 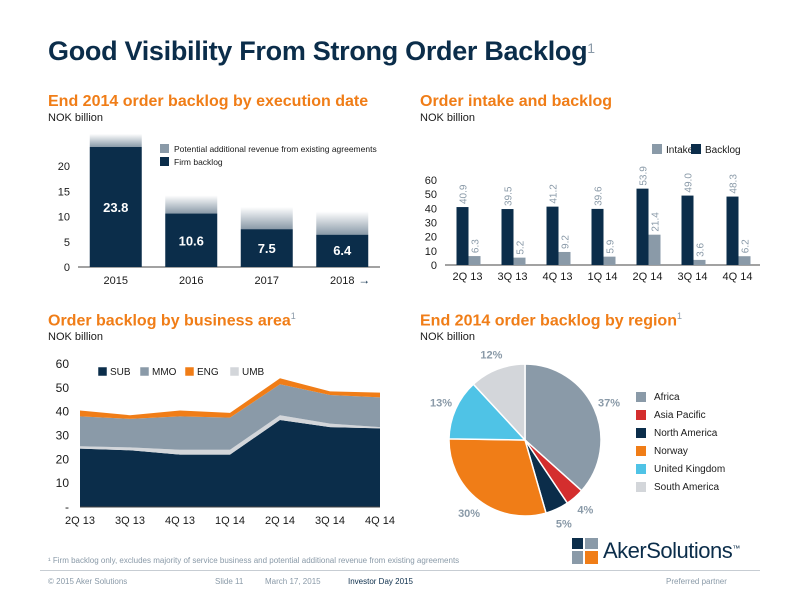 What do you see at coordinates (164, 372) in the screenshot?
I see `legend-label-mmo: MMO` at bounding box center [164, 372].